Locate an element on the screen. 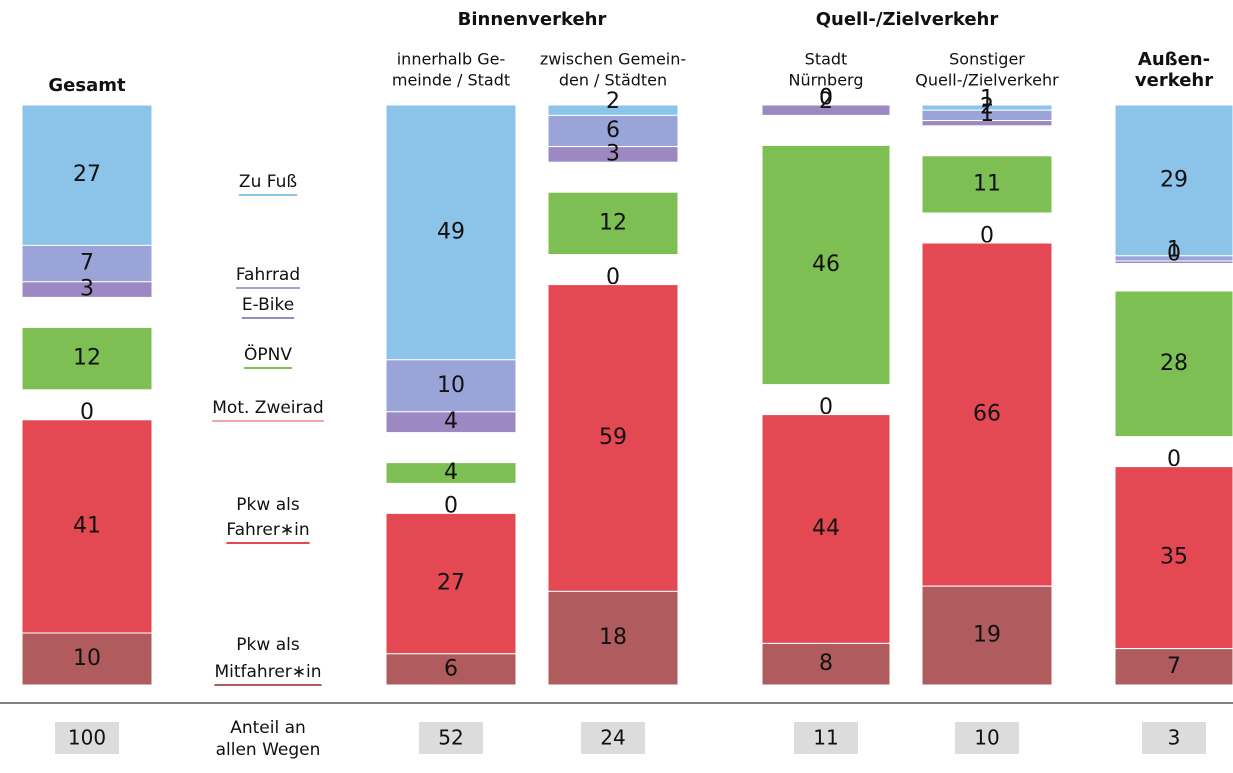 The width and height of the screenshot is (1233, 773). column-title: Außen- is located at coordinates (1174, 59).